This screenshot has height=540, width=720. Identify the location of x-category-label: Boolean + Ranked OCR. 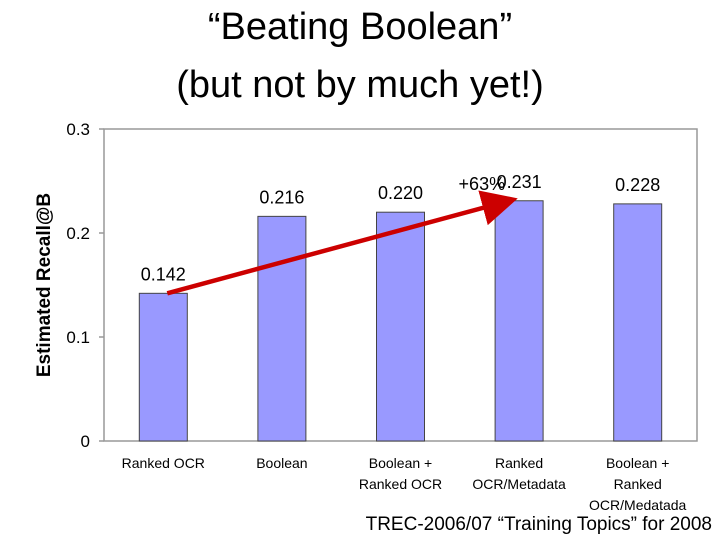
(400, 473).